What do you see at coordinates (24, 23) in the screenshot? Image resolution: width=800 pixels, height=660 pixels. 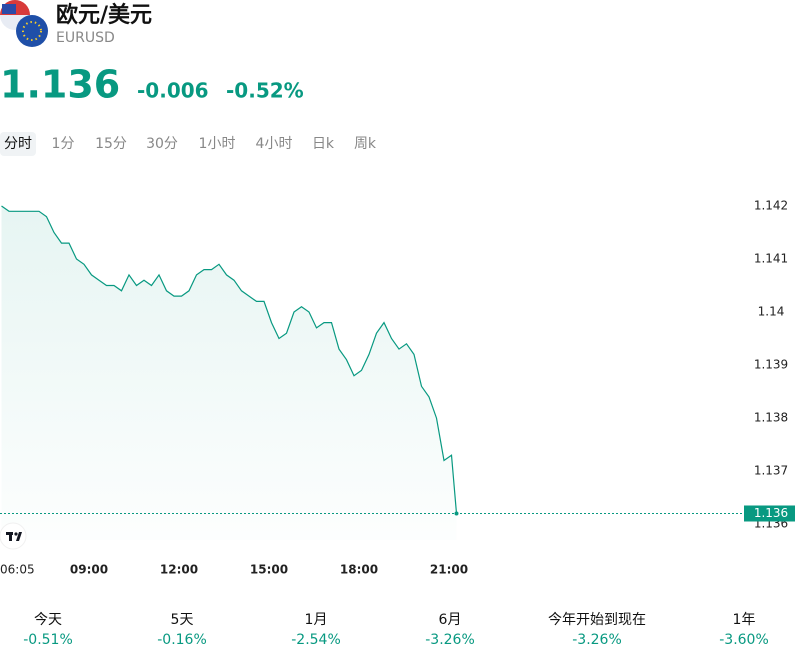 I see `flag-icons` at bounding box center [24, 23].